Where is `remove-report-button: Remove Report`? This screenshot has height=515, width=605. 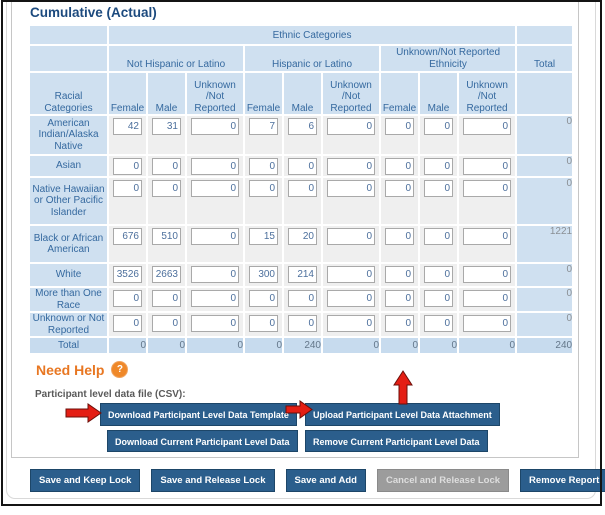 remove-report-button: Remove Report is located at coordinates (562, 480).